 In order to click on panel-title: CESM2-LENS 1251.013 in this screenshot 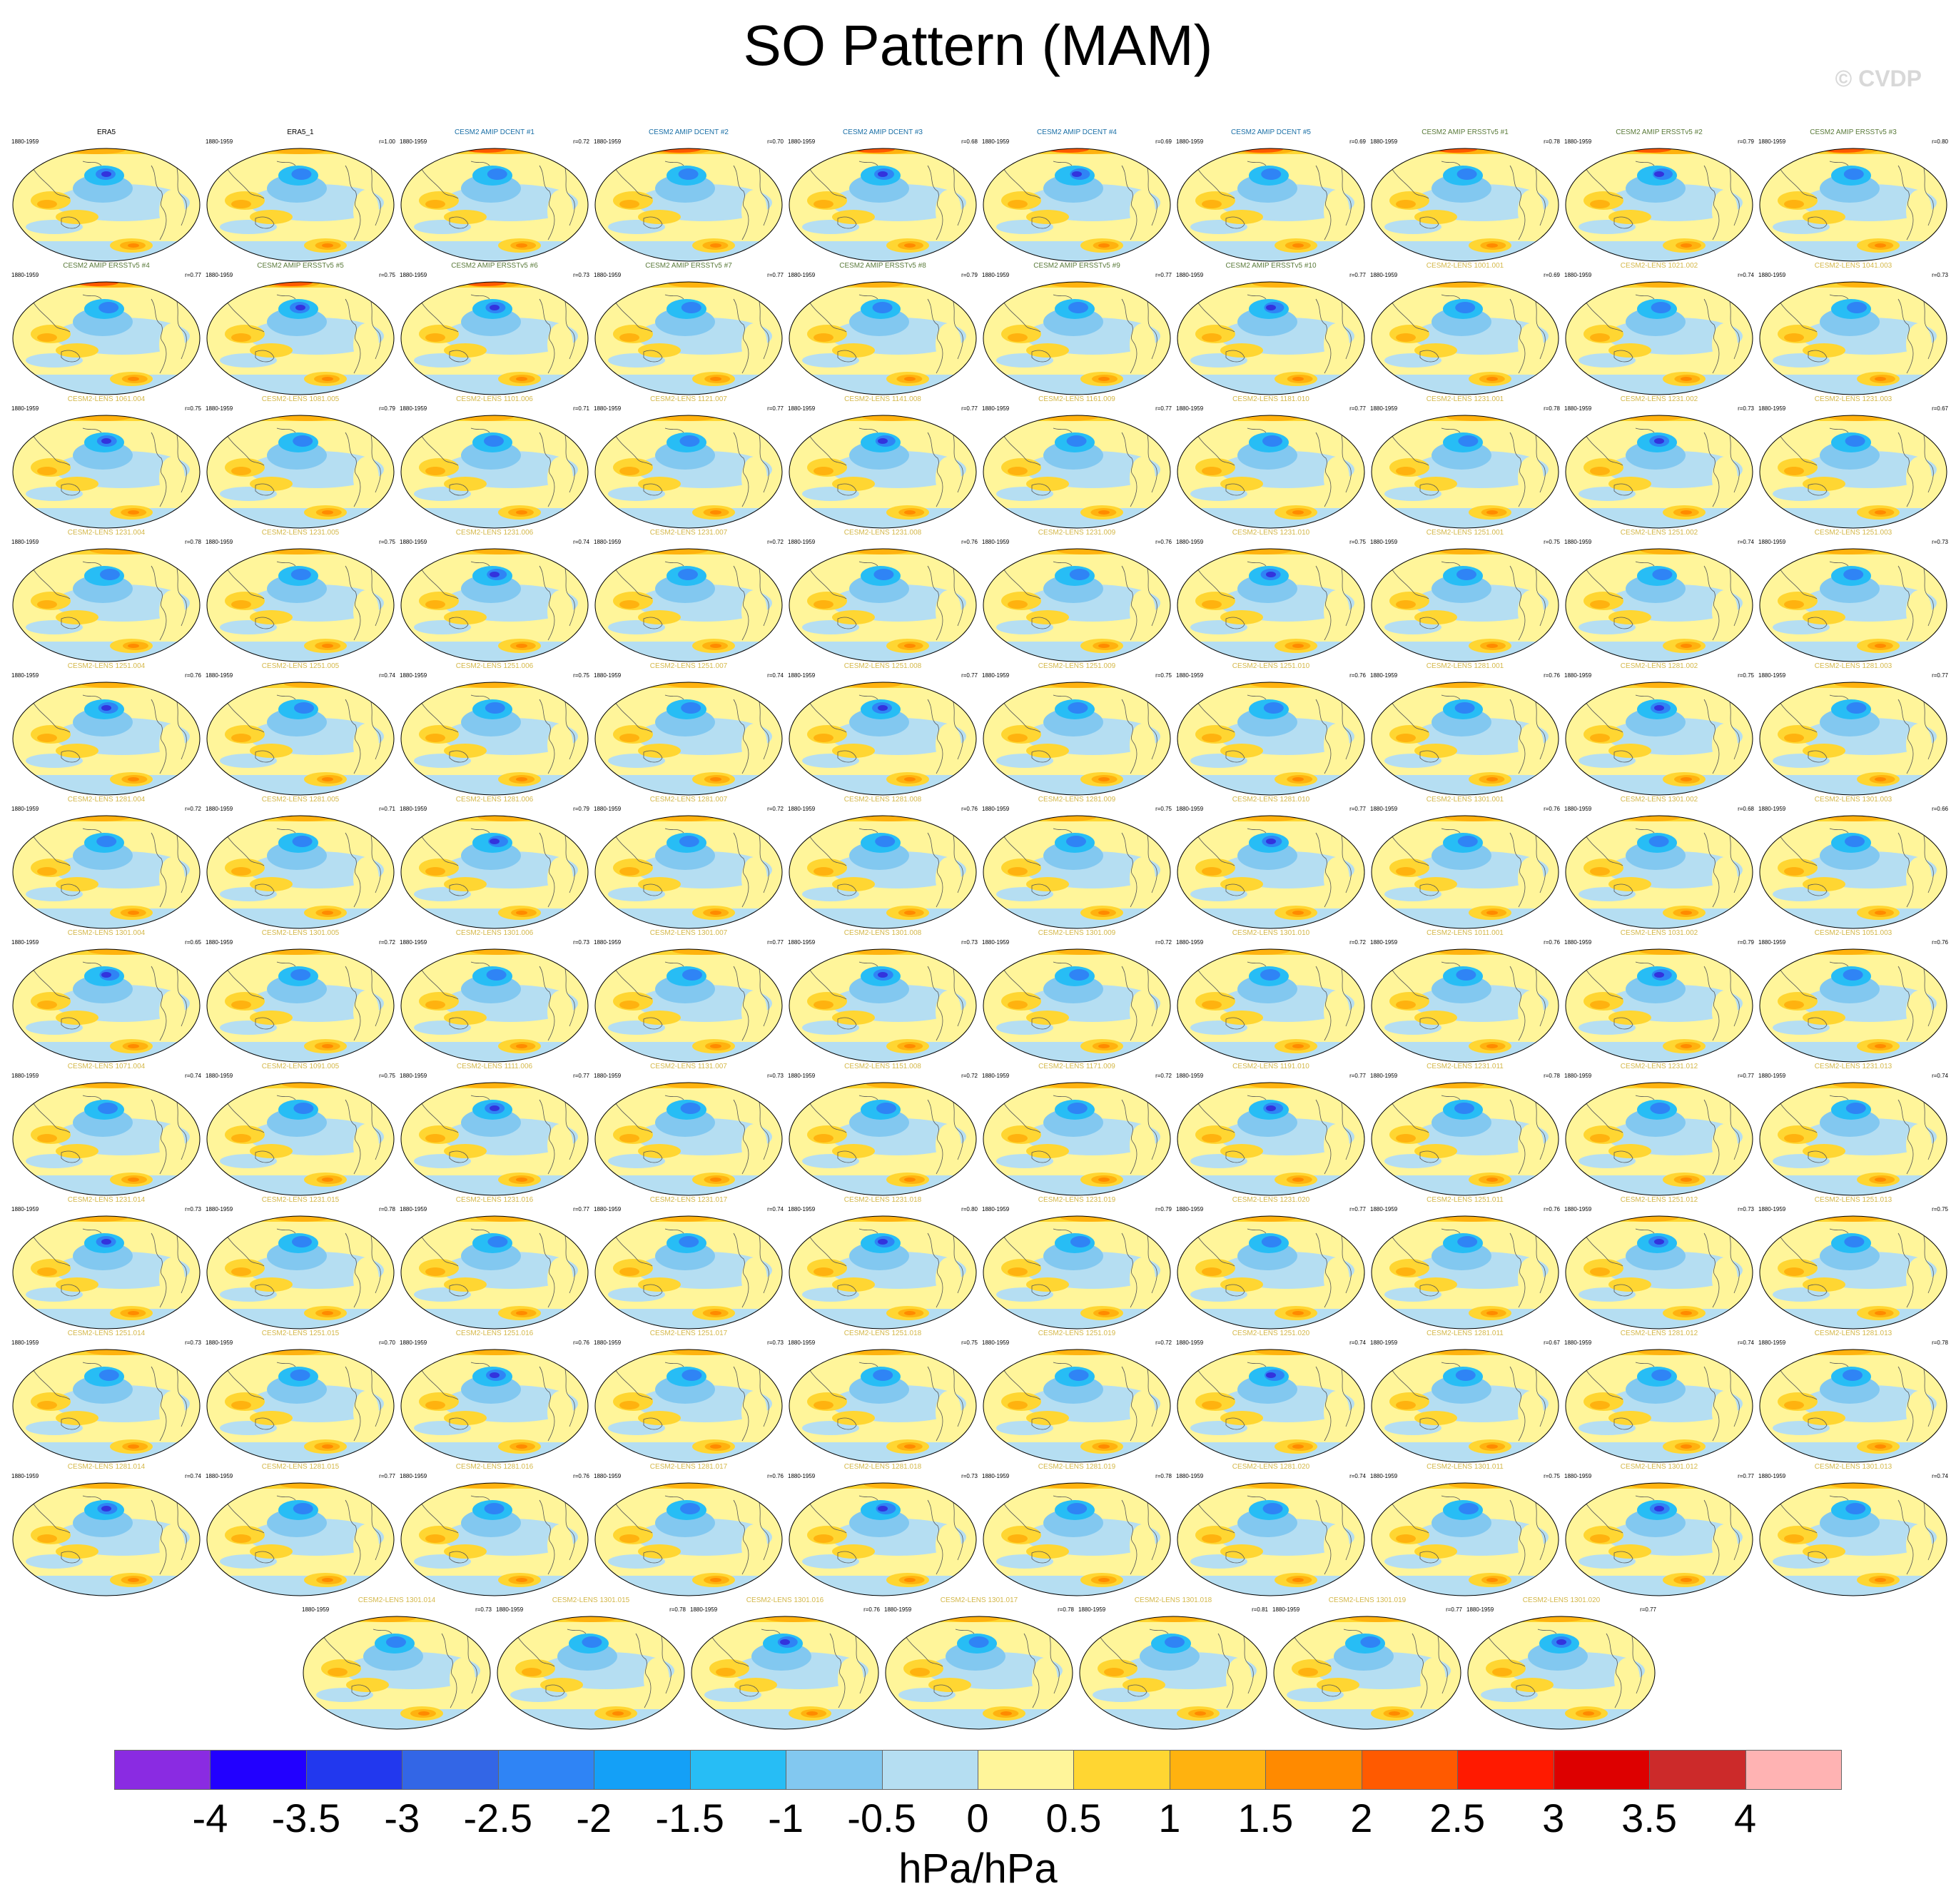, I will do `click(1853, 1200)`.